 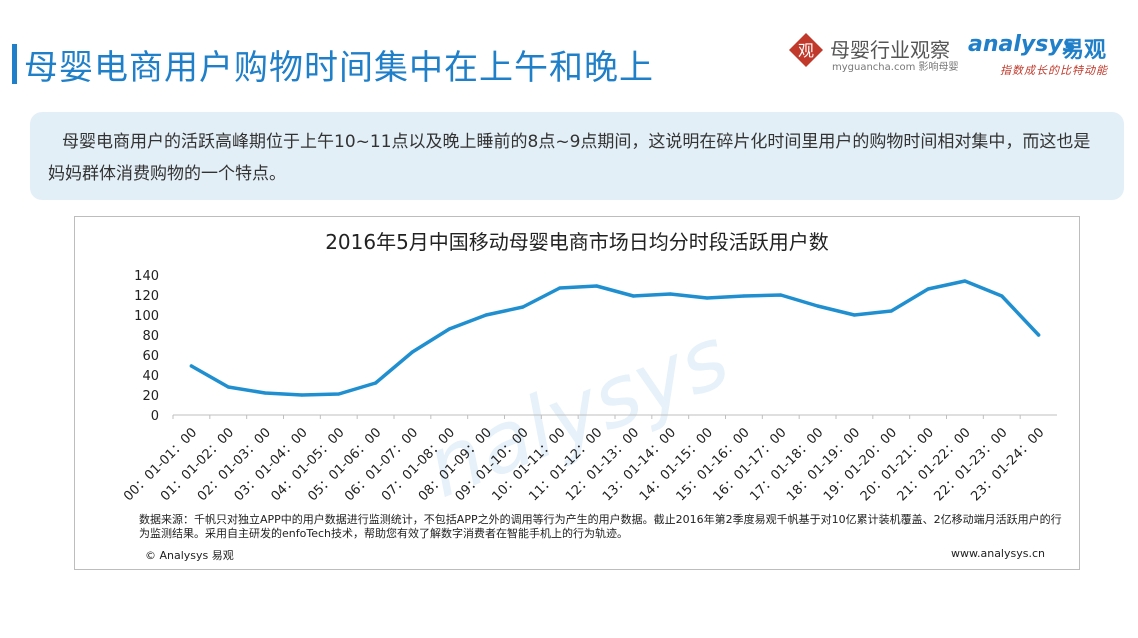 I want to click on brand-logo-char: 观, so click(x=806, y=50).